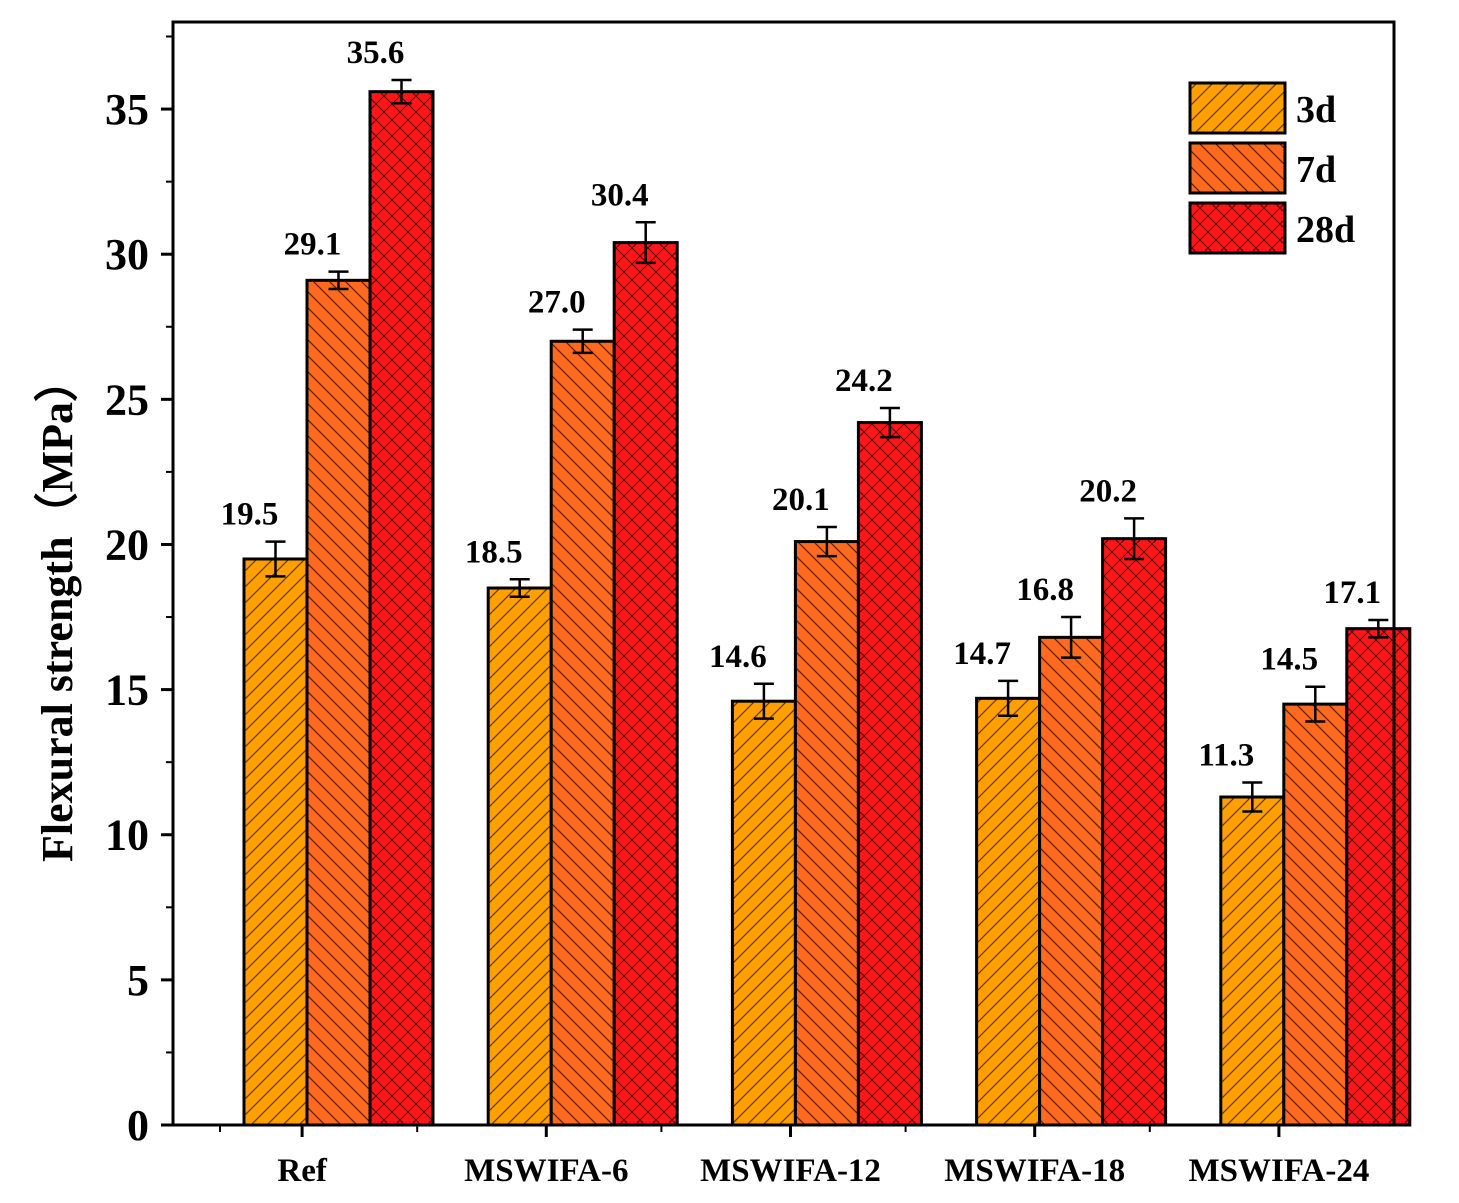  I want to click on x-category-label: MSWIFA-24, so click(1278, 1171).